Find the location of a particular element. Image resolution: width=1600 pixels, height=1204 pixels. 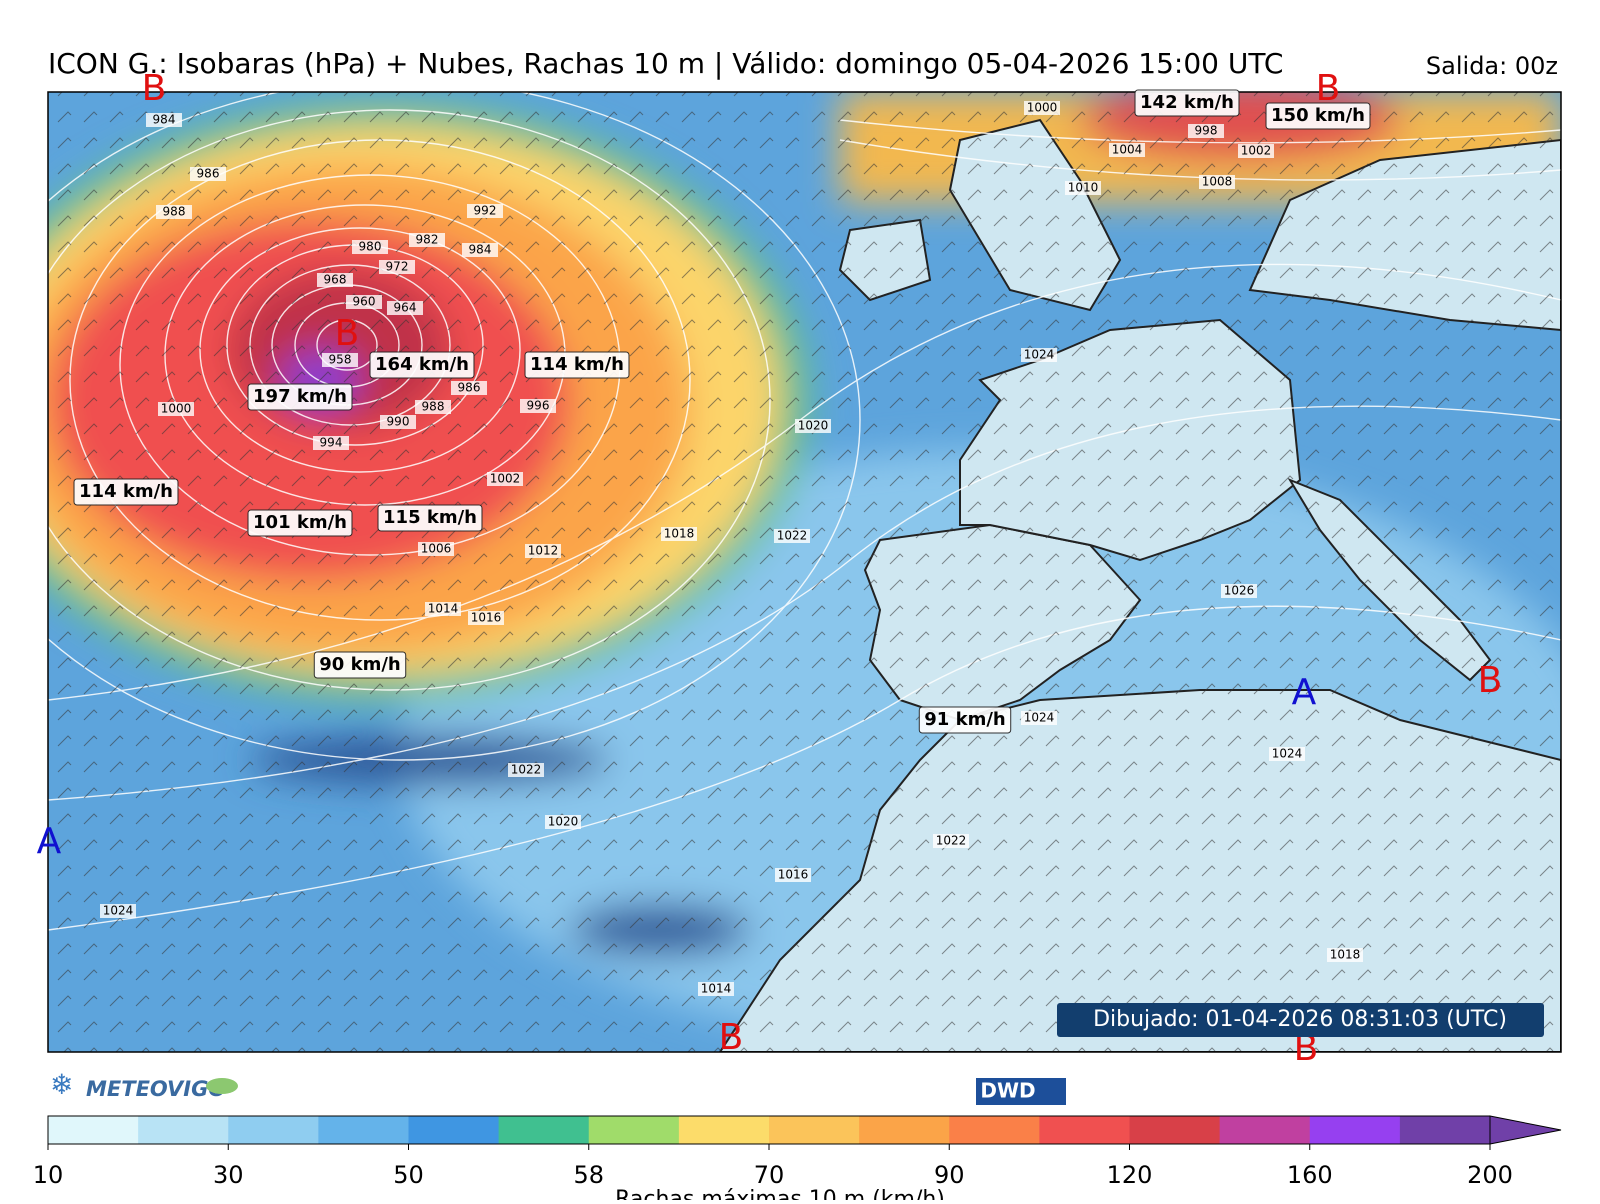

isobar-label: 960 is located at coordinates (364, 302).